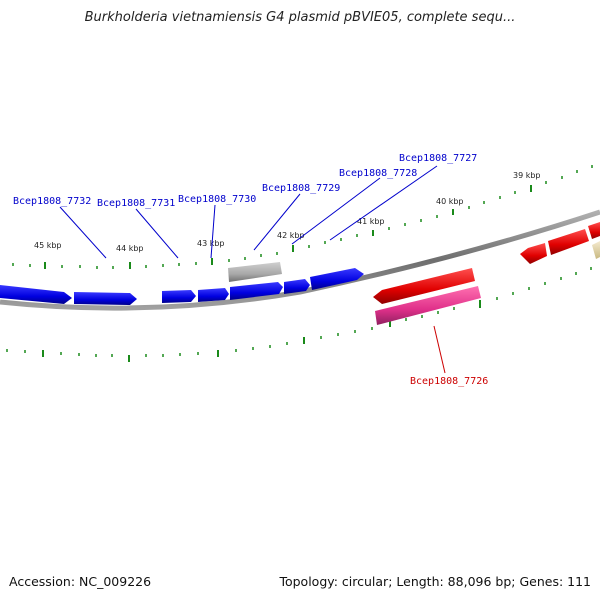  I want to click on label-bcep1808-7728: Bcep1808_7728, so click(378, 173).